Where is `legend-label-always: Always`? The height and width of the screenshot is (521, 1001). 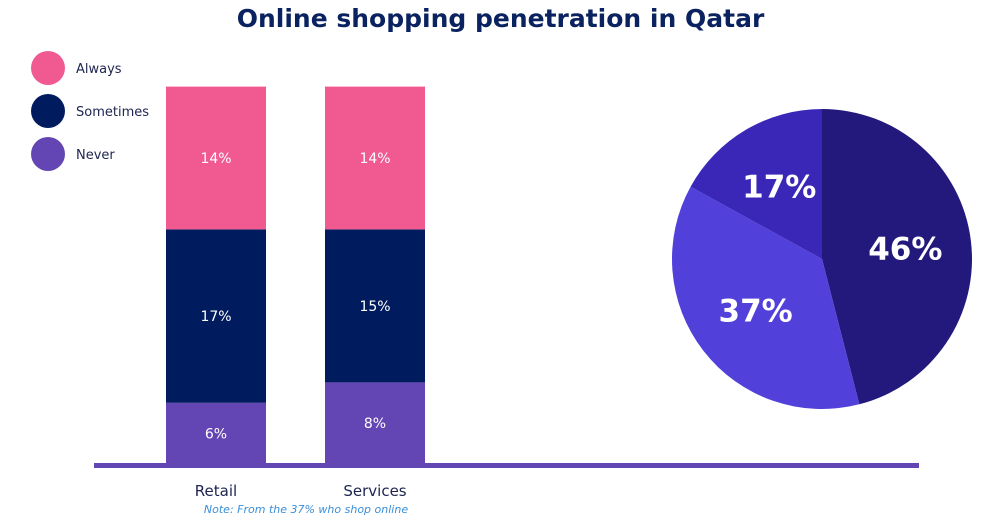
legend-label-always: Always is located at coordinates (99, 69).